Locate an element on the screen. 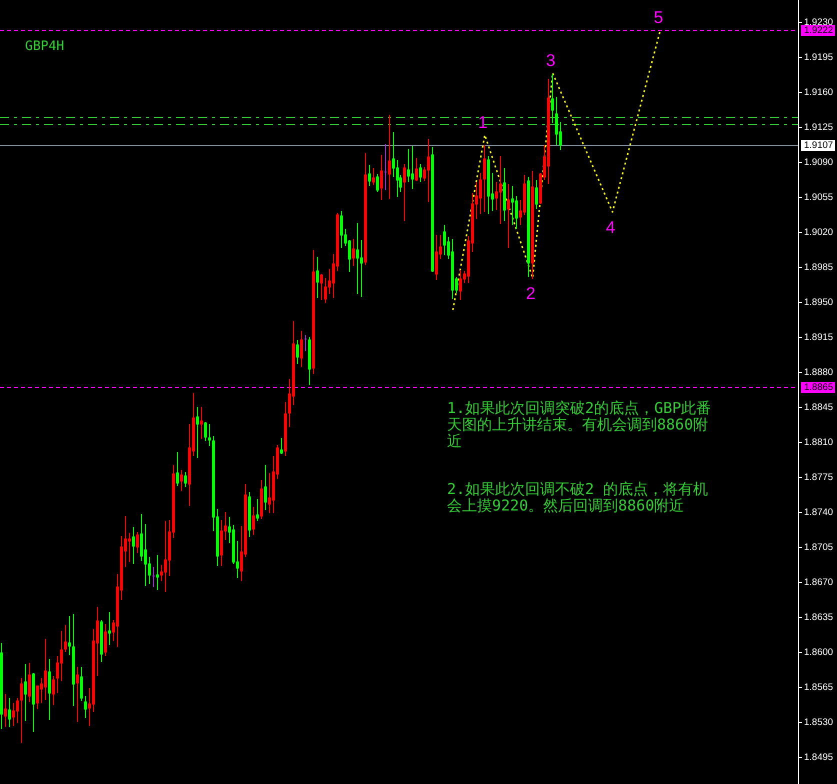 This screenshot has width=837, height=784. y-tick-label: 1.8670 is located at coordinates (819, 582).